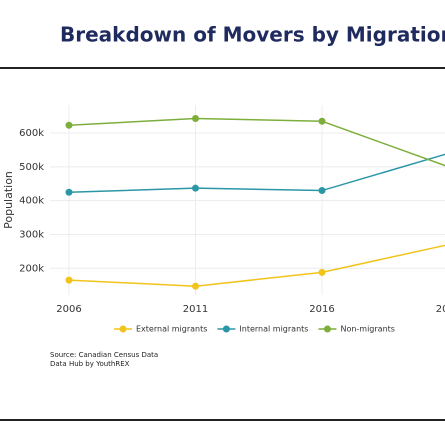 The height and width of the screenshot is (445, 445). I want to click on y-axis-label: Population, so click(8, 200).